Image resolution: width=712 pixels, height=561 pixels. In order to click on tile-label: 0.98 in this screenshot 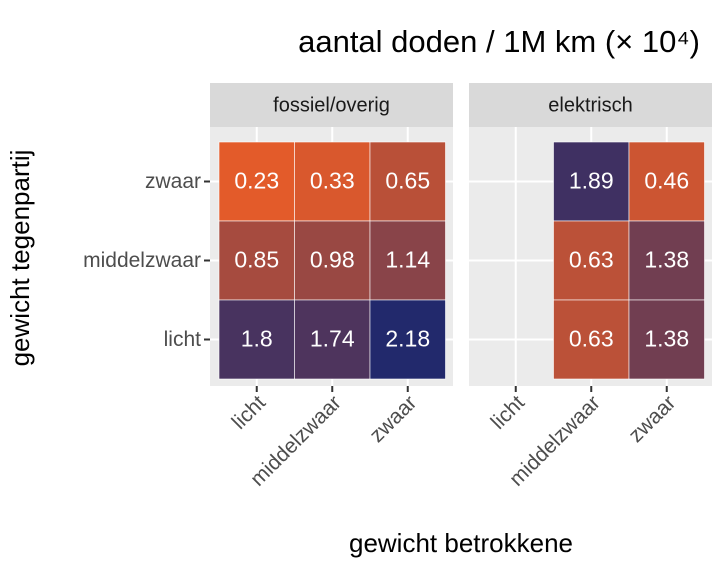, I will do `click(332, 260)`.